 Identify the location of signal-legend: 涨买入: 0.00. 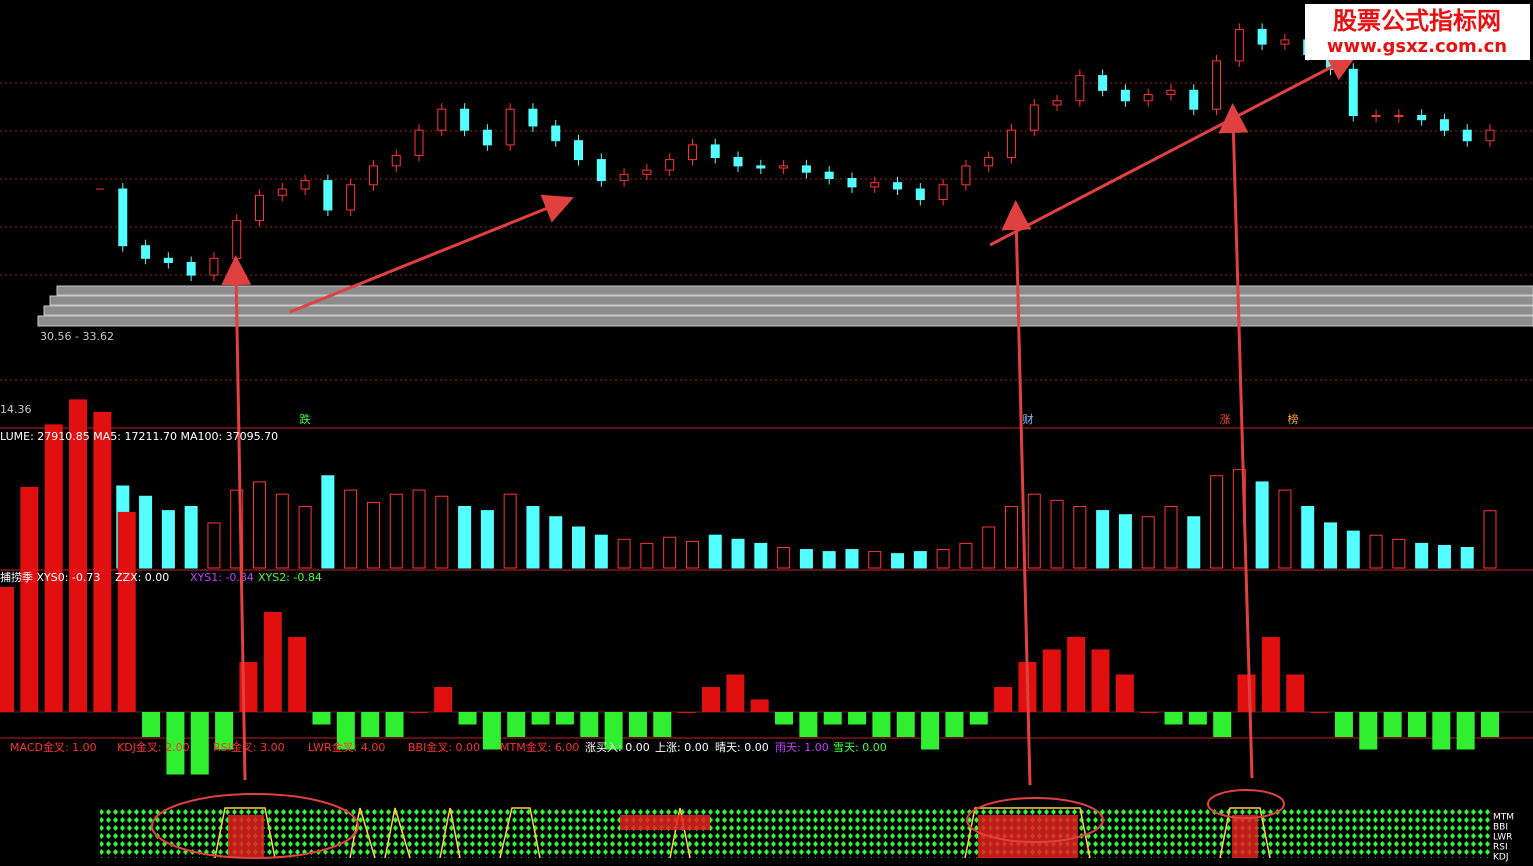
(617, 747).